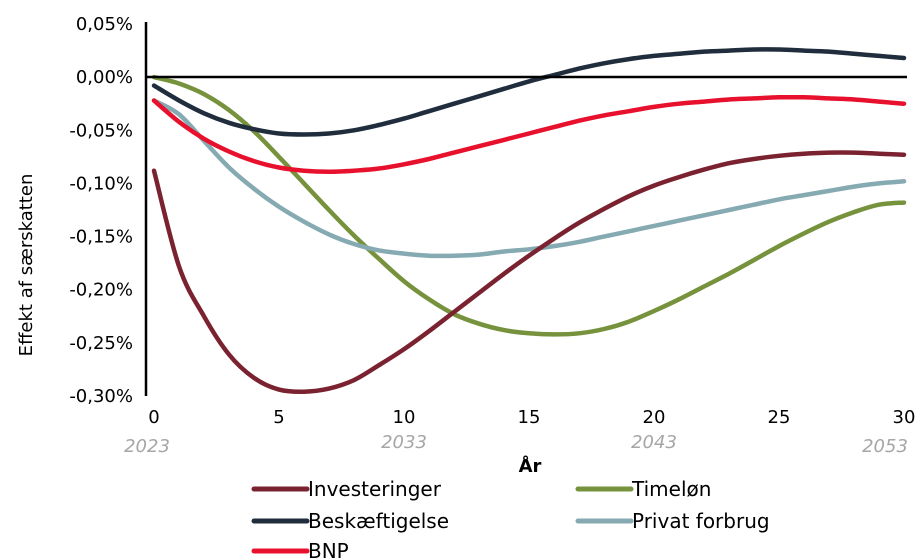 Image resolution: width=919 pixels, height=558 pixels. I want to click on y-tick-label: -0,30%, so click(101, 396).